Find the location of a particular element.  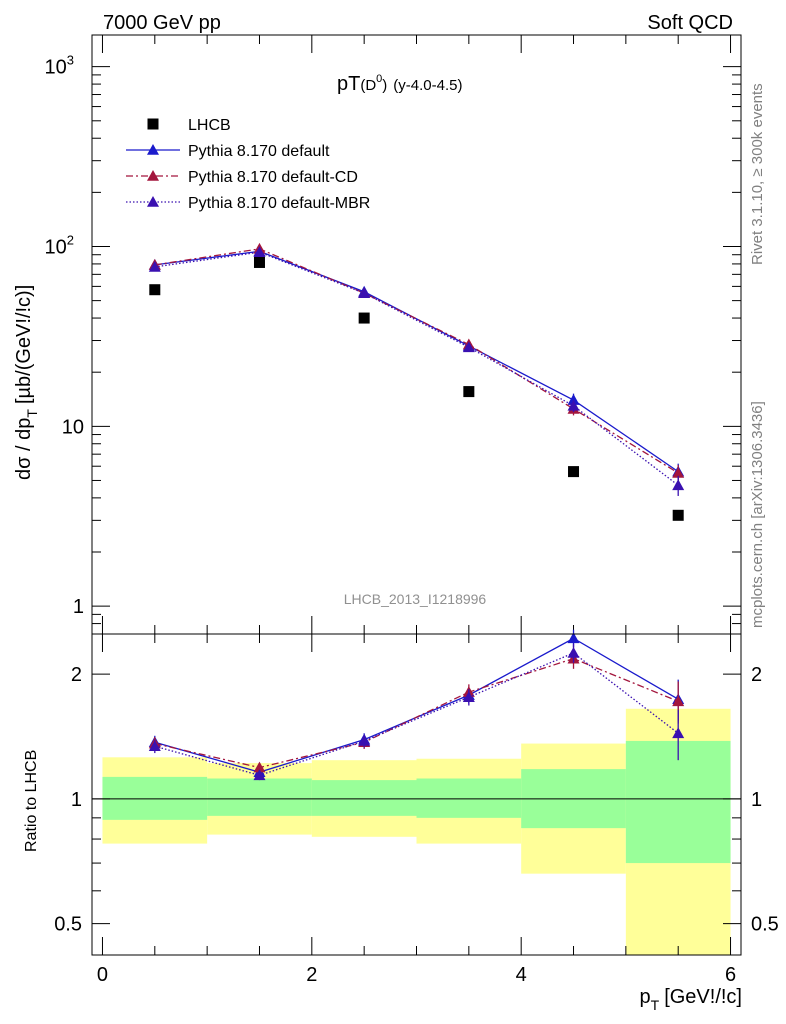

main-y-tick-label-exp: 2 is located at coordinates (70, 239).